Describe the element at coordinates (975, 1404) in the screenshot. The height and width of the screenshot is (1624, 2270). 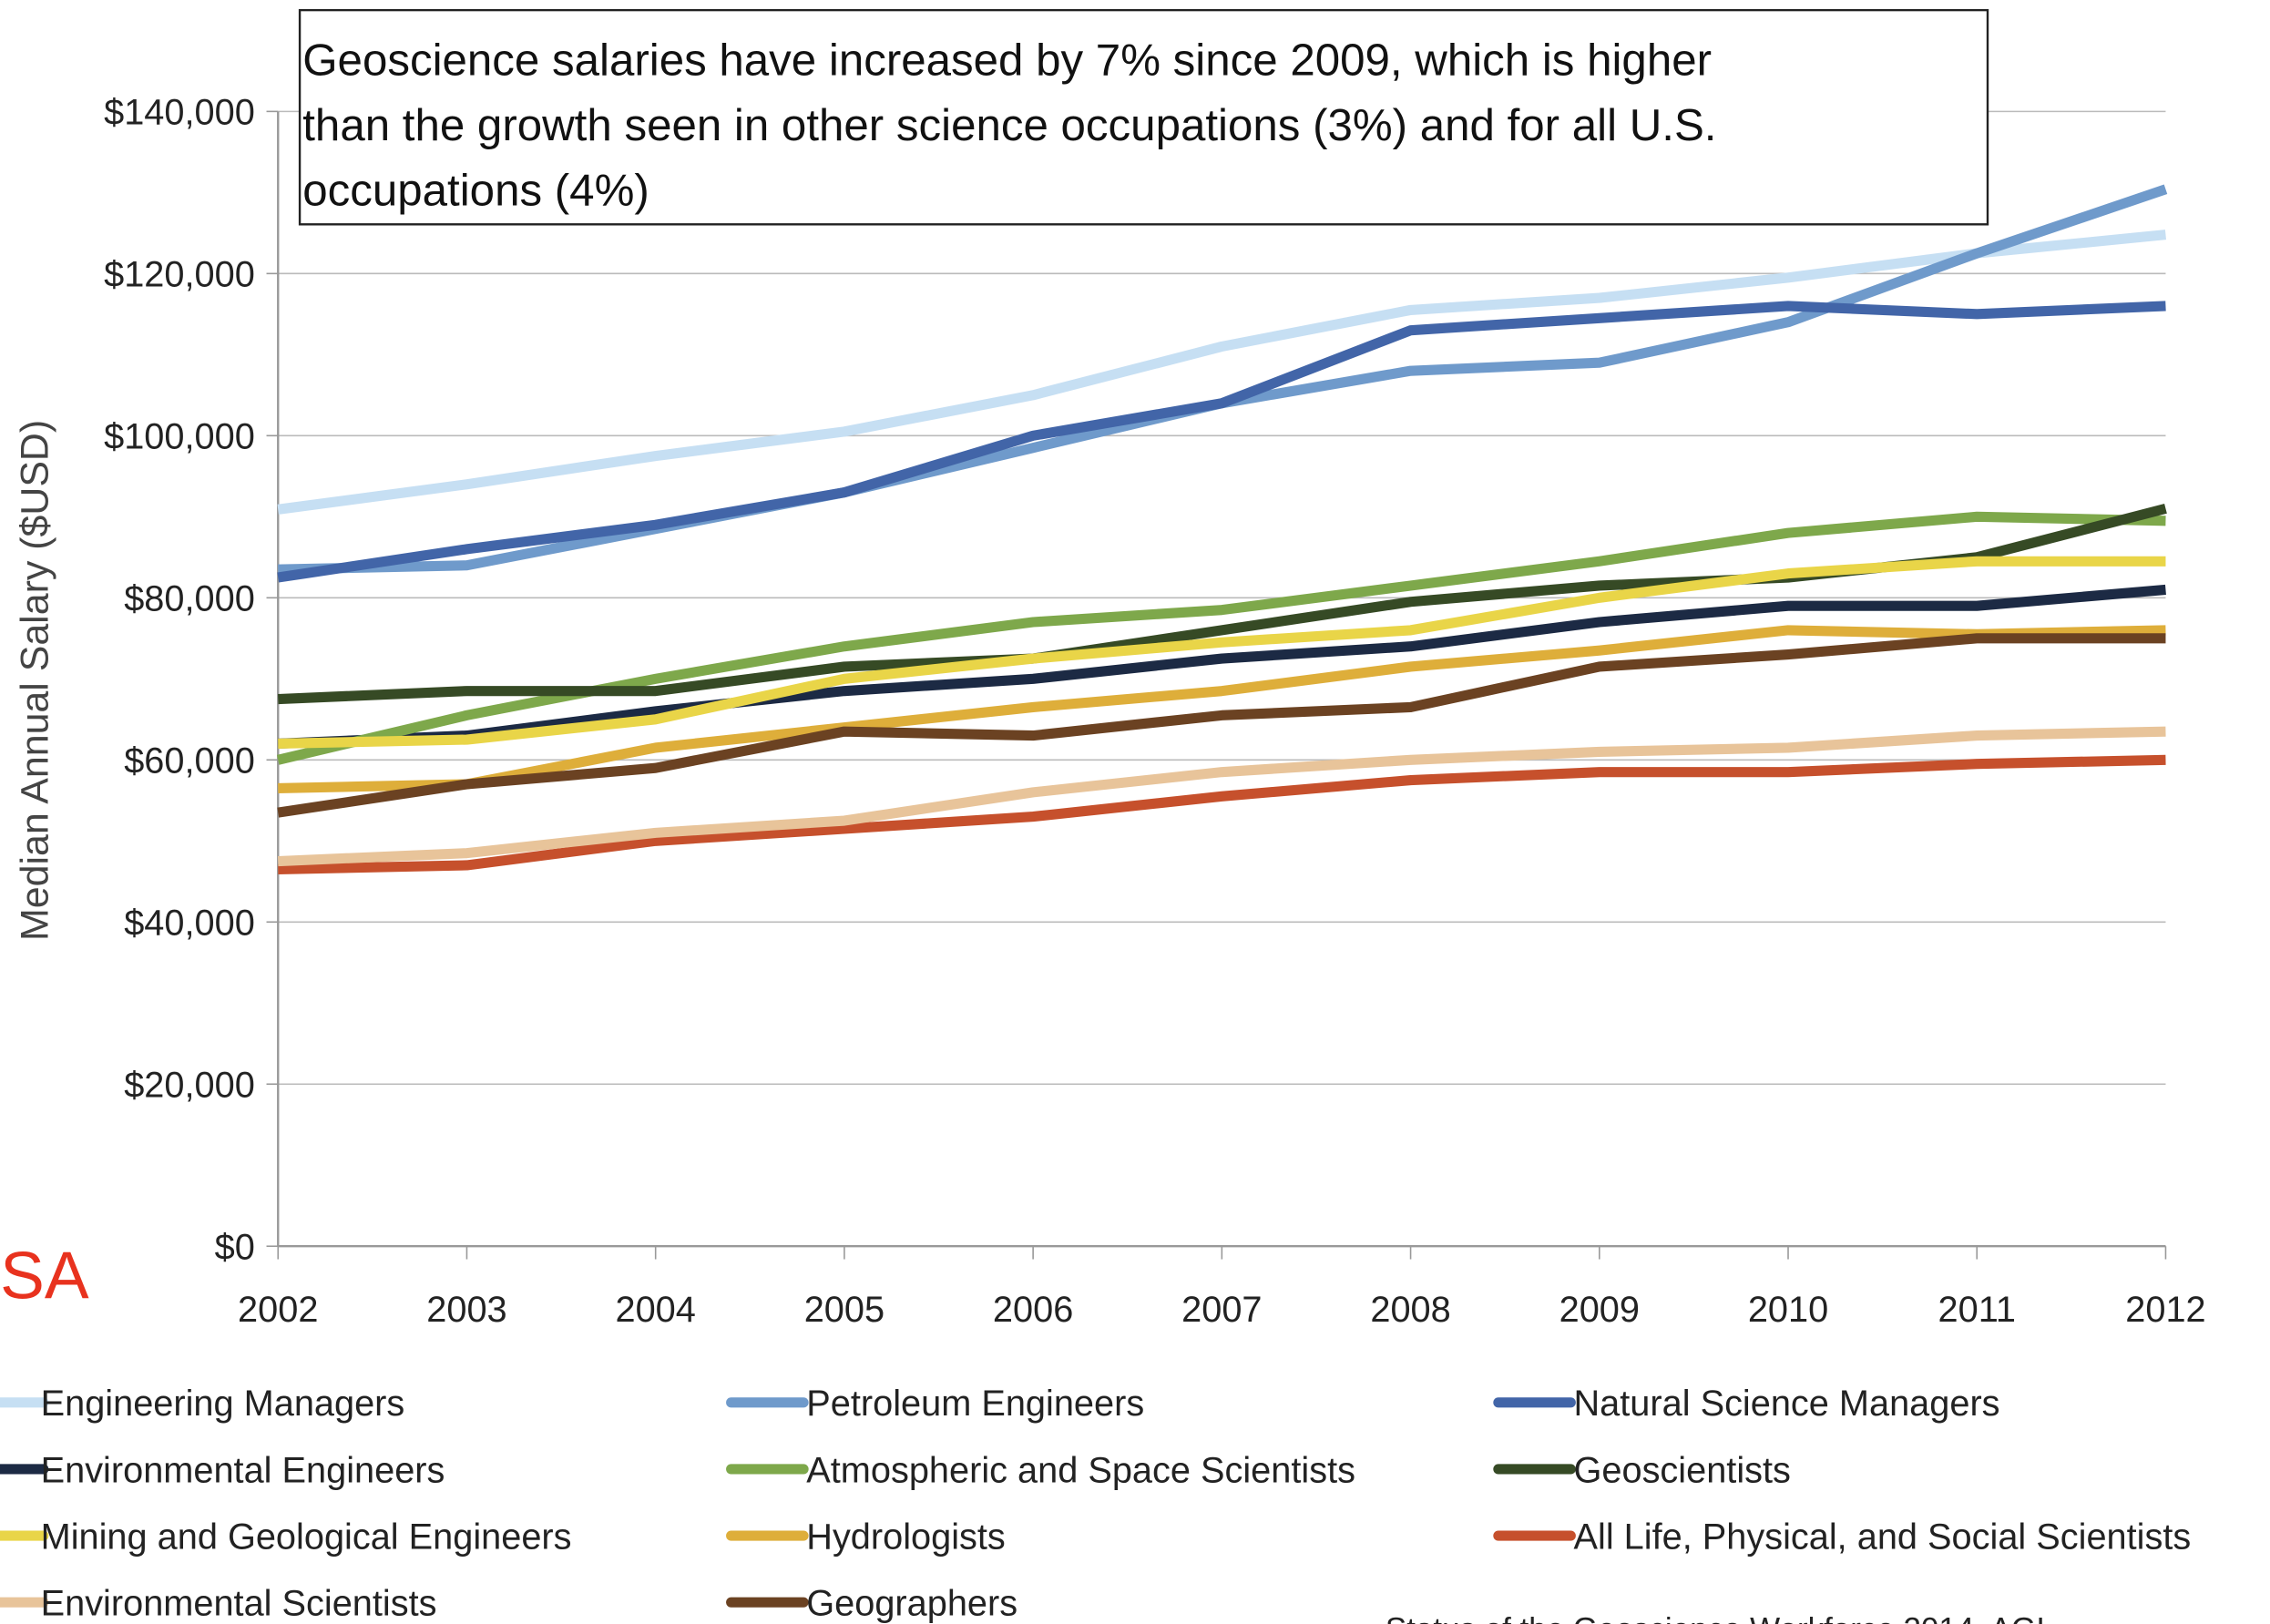
I see `legend-label: Petroleum Engineers` at that location.